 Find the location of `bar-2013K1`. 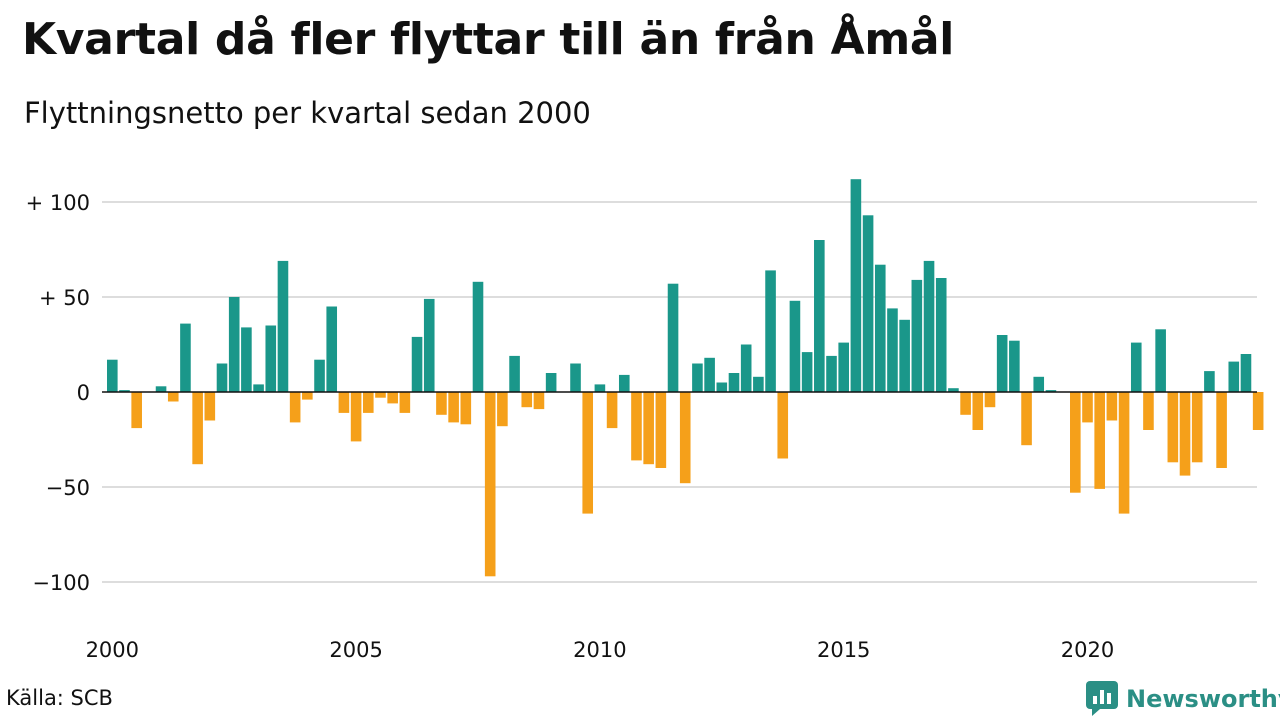

bar-2013K1 is located at coordinates (746, 368).